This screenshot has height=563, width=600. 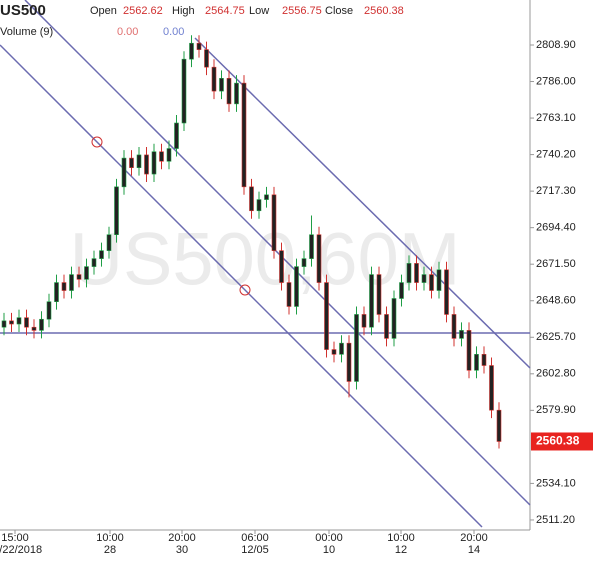 What do you see at coordinates (255, 538) in the screenshot?
I see `x-tick-label: 06:00` at bounding box center [255, 538].